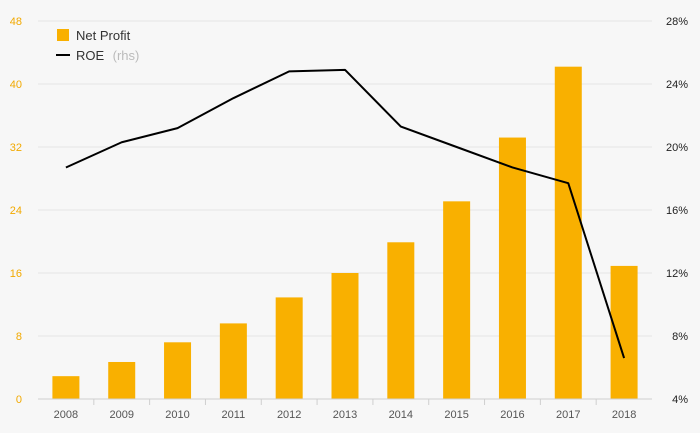 The width and height of the screenshot is (700, 433). What do you see at coordinates (16, 274) in the screenshot?
I see `left-tick-label: 16` at bounding box center [16, 274].